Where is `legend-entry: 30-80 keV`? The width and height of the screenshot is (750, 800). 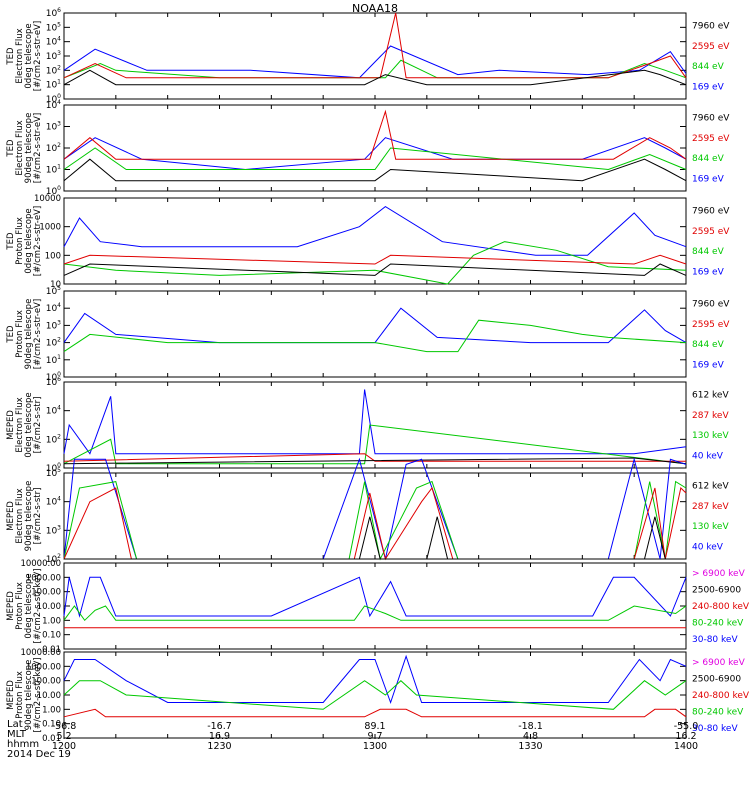 legend-entry: 30-80 keV is located at coordinates (715, 729).